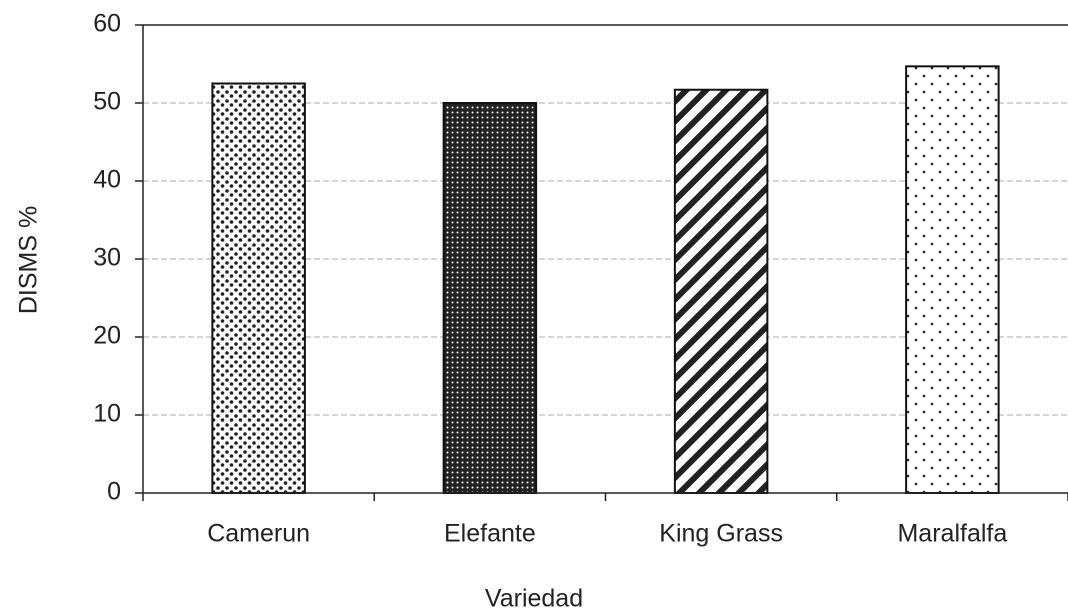 This screenshot has height=614, width=1068. Describe the element at coordinates (114, 492) in the screenshot. I see `y-tick-label: 0` at that location.